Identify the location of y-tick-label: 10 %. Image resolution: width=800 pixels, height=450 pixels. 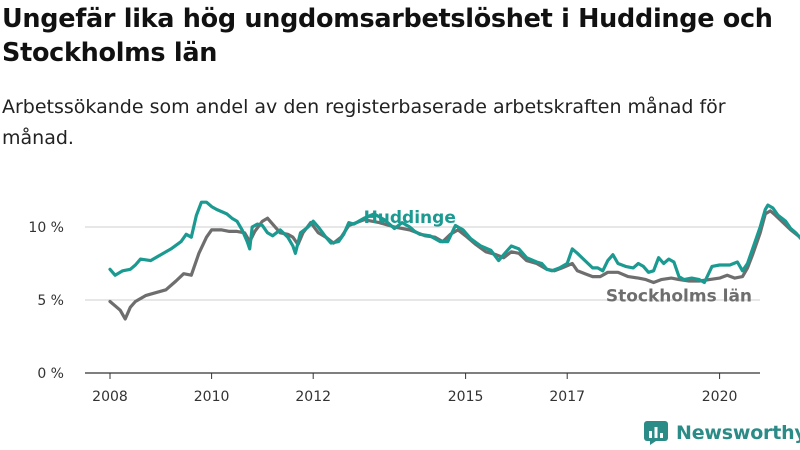
(46, 228).